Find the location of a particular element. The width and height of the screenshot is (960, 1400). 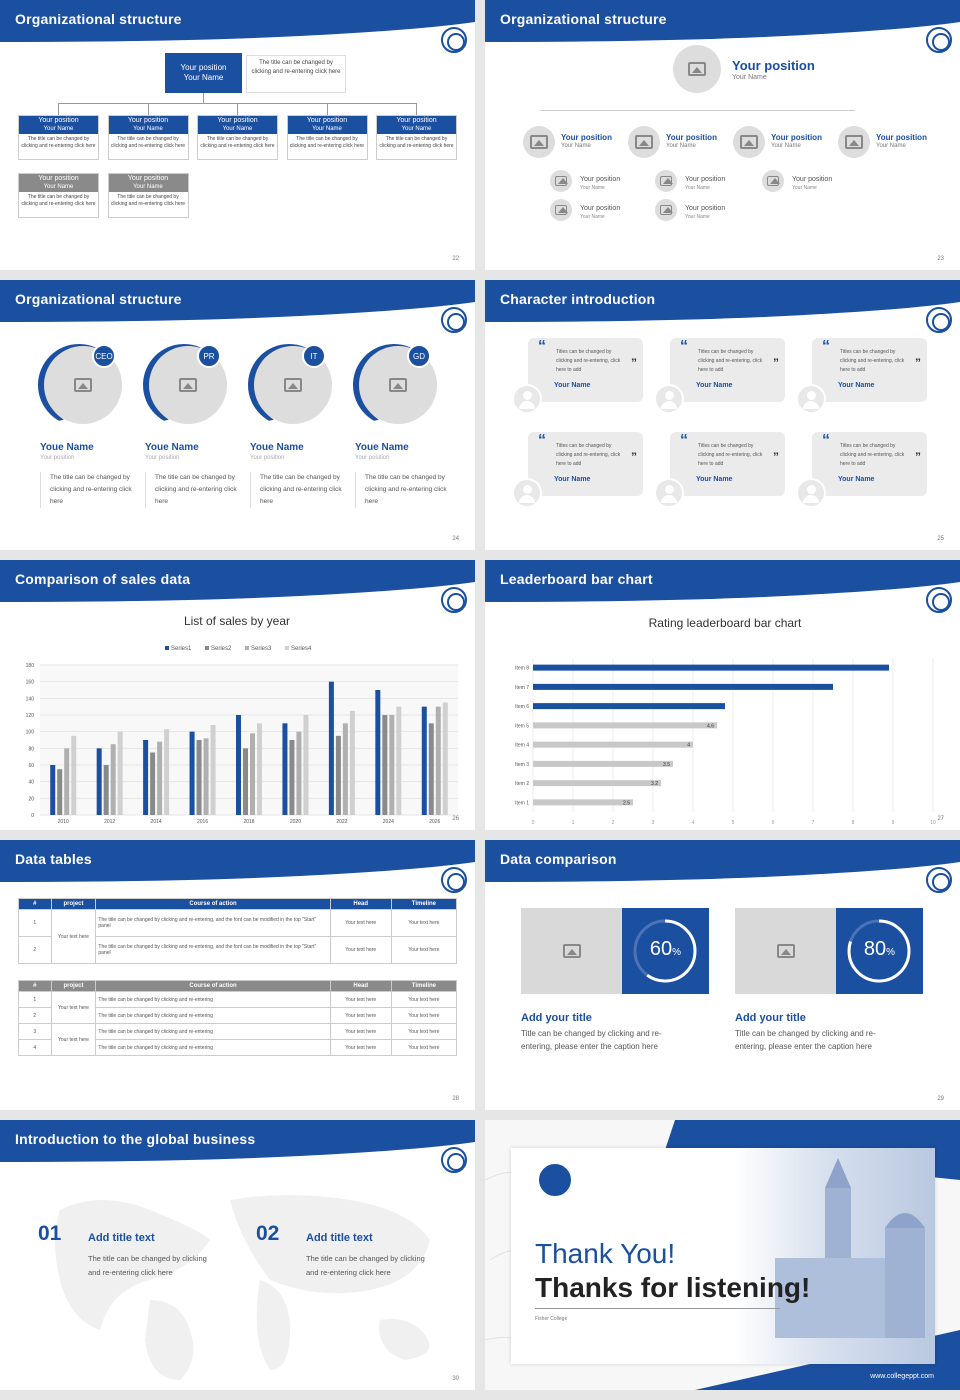

x-tick-label: 2018 is located at coordinates (248, 822).